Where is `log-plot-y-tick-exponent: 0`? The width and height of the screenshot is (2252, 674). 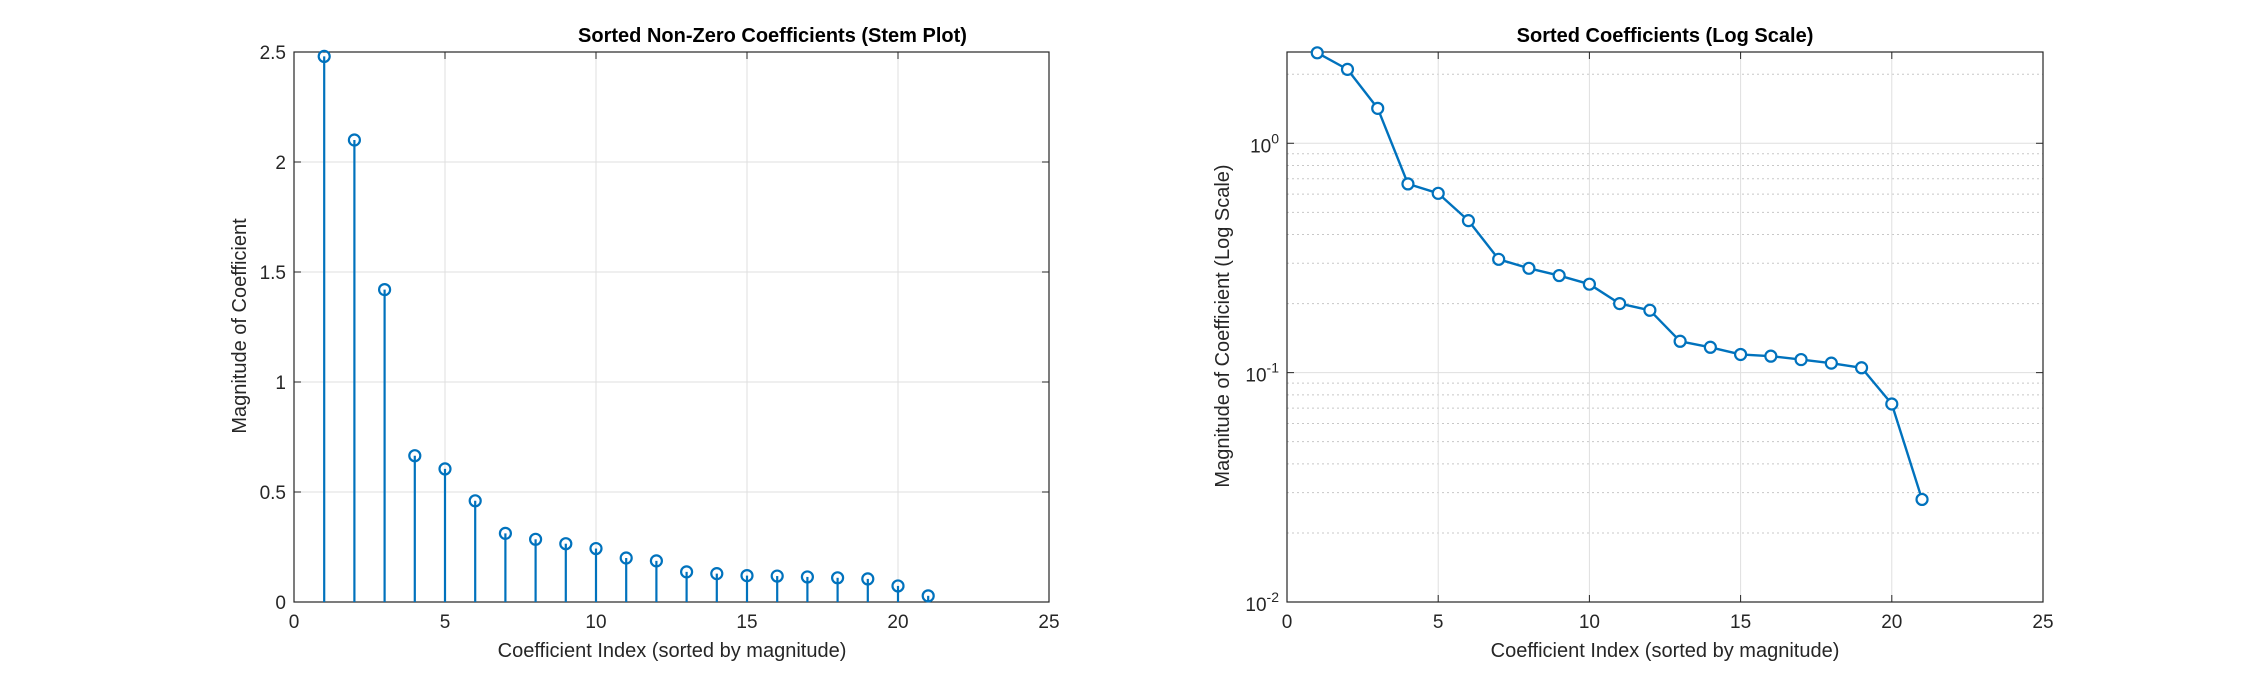
log-plot-y-tick-exponent: 0 is located at coordinates (1275, 138).